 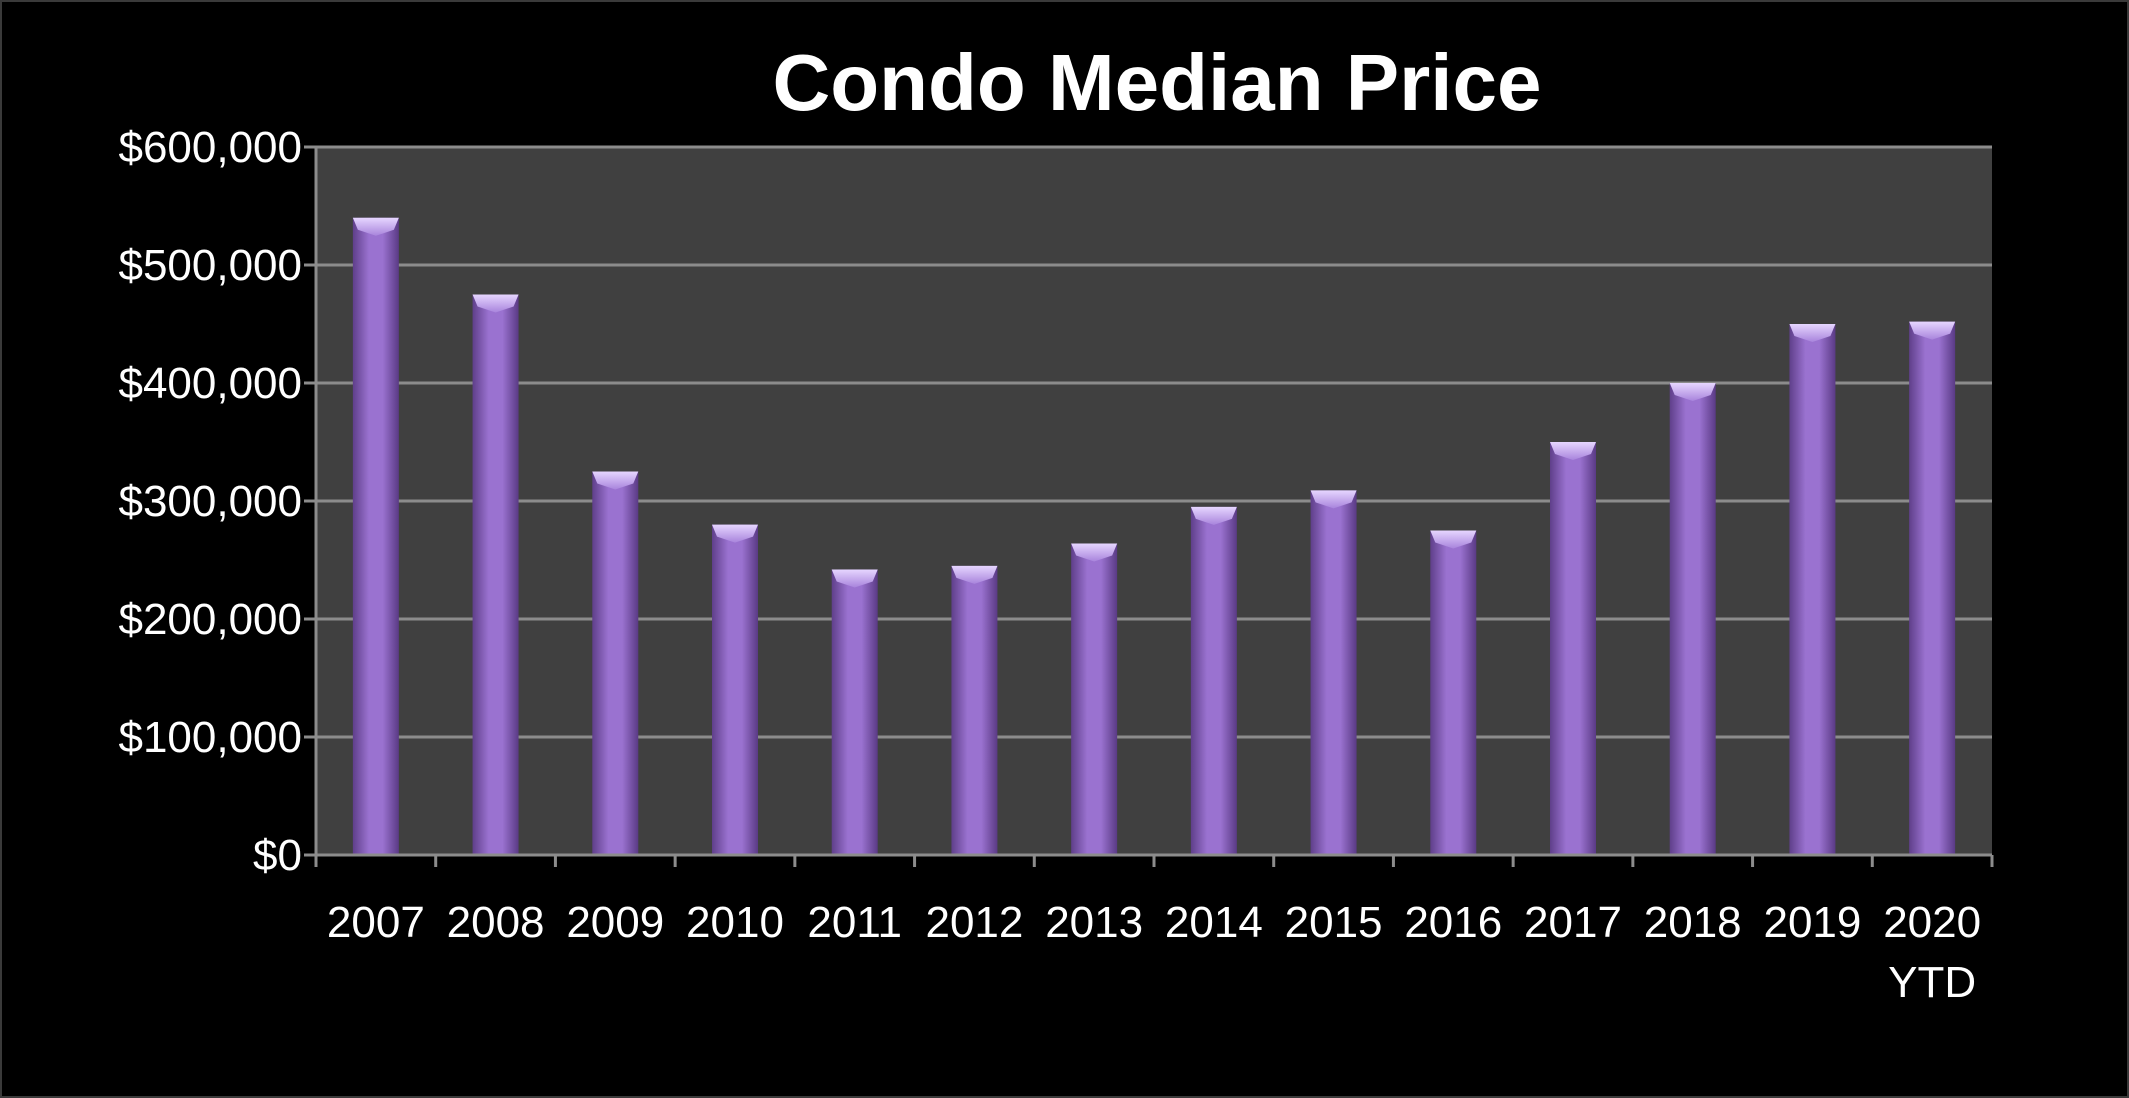 I want to click on x-tick-label-line: 2015, so click(x=1334, y=922).